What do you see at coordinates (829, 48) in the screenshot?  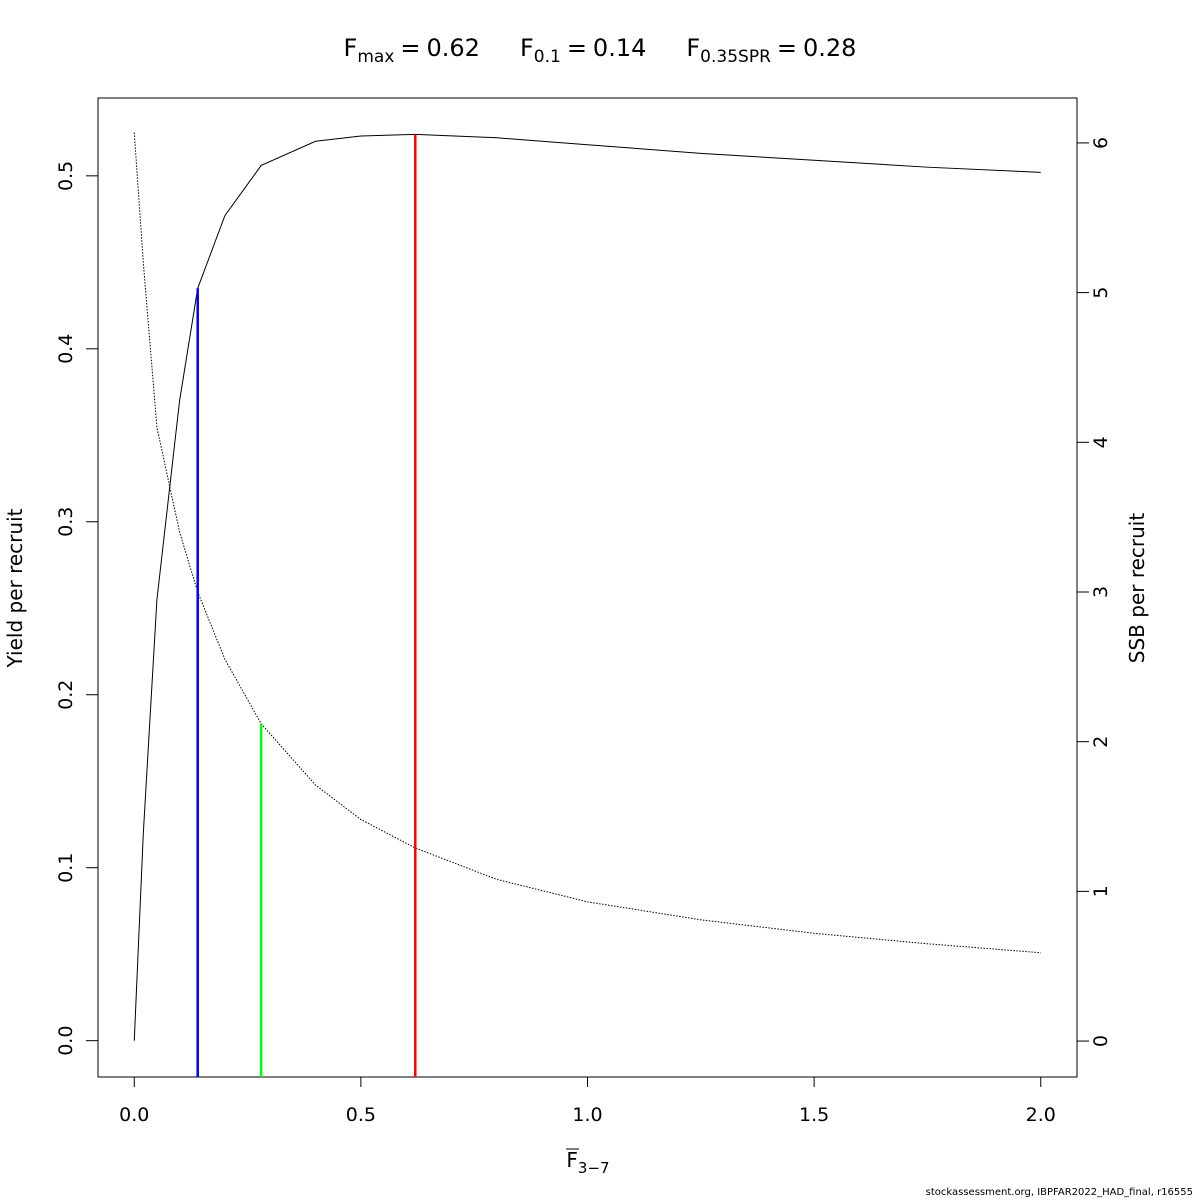 I see `title-value: 0.28` at bounding box center [829, 48].